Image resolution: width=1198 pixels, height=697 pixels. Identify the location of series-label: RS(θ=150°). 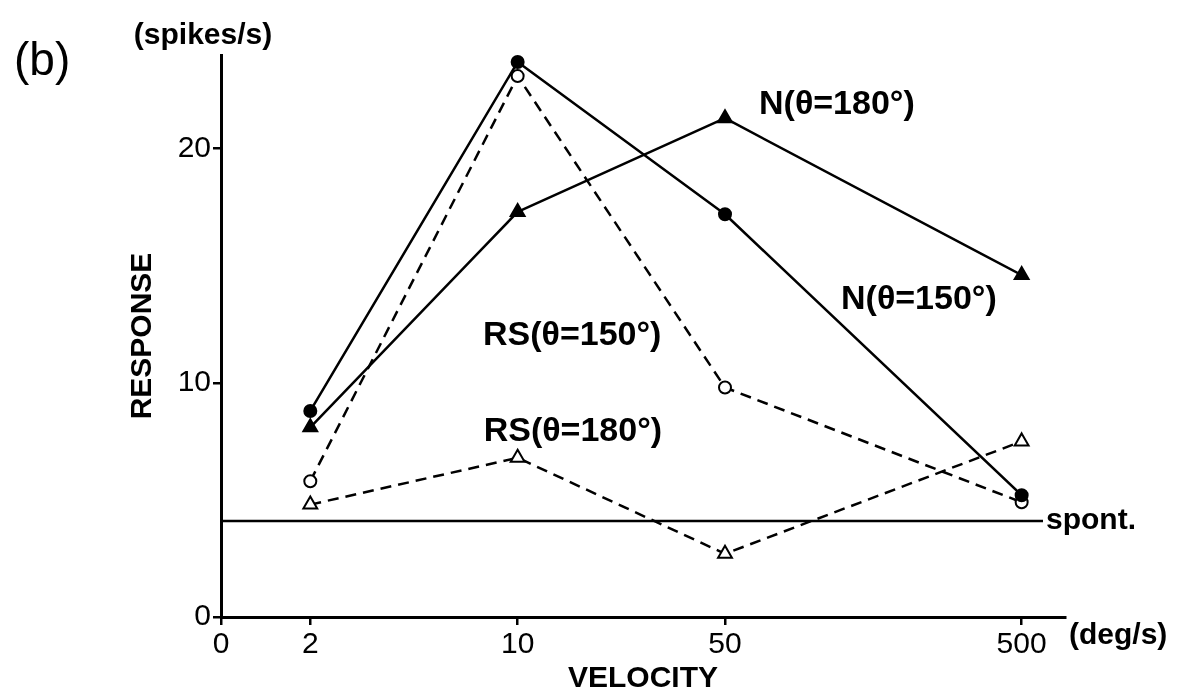
(572, 332).